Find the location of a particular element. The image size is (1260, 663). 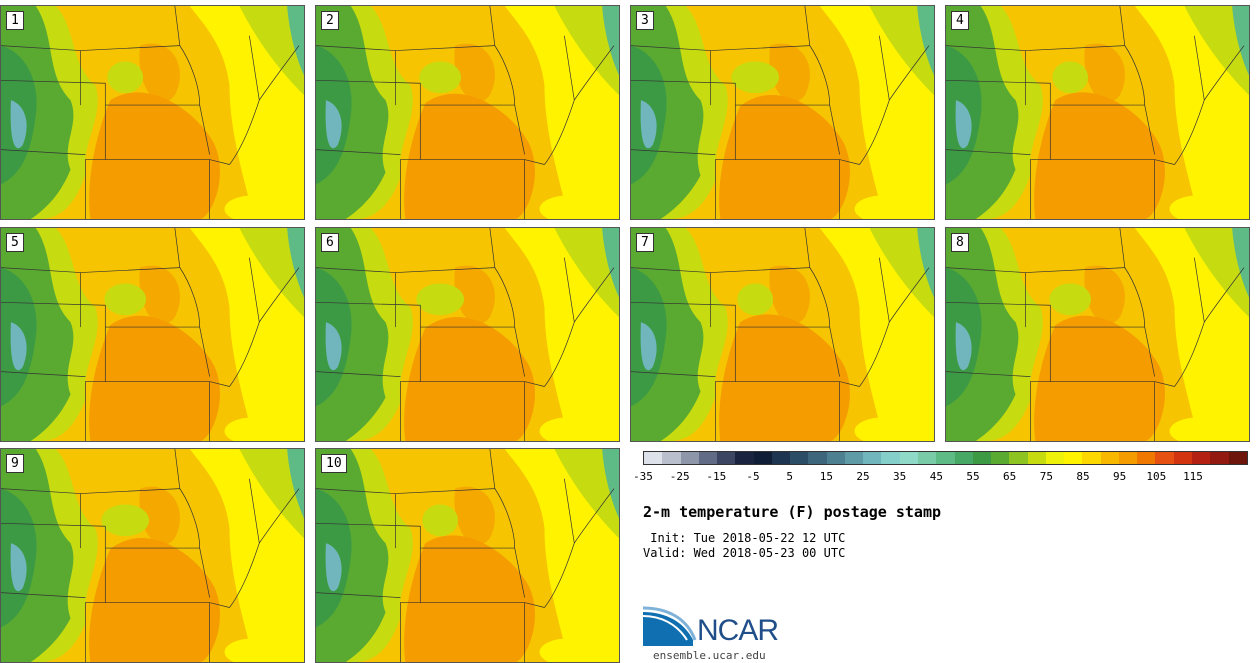

member-number-label: 4 is located at coordinates (960, 20).